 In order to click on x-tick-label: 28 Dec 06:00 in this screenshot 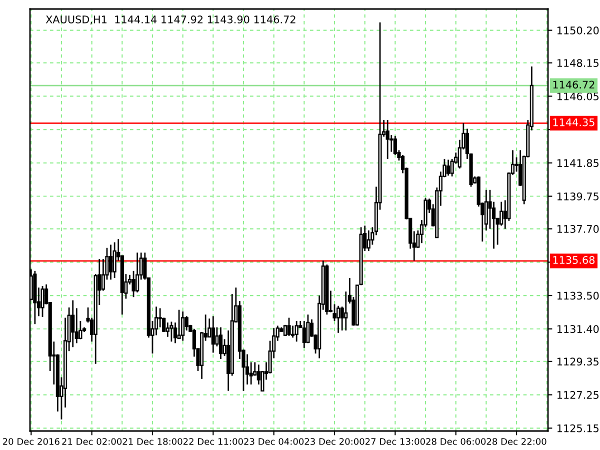, I will do `click(456, 441)`.